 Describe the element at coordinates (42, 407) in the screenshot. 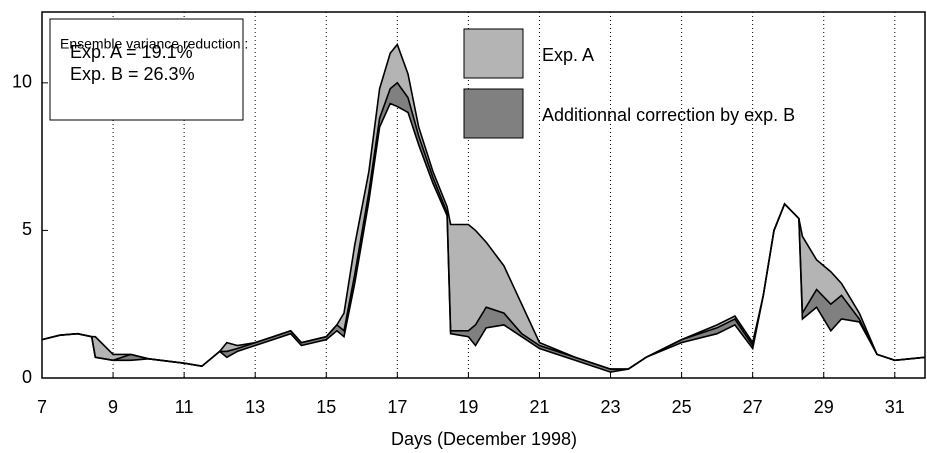

I see `x-tick-label: 7` at that location.